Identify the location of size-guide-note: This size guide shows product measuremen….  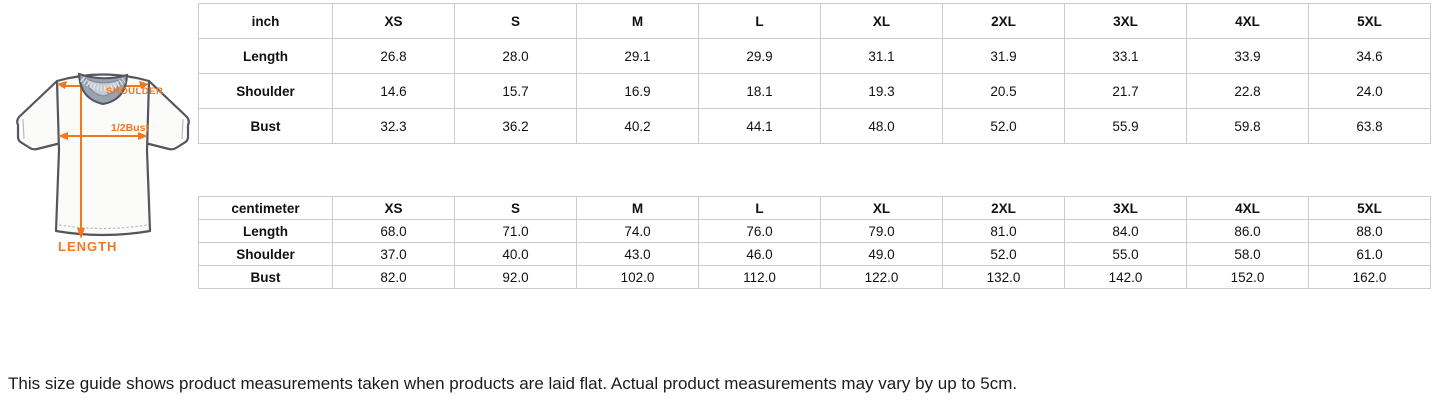
(513, 383).